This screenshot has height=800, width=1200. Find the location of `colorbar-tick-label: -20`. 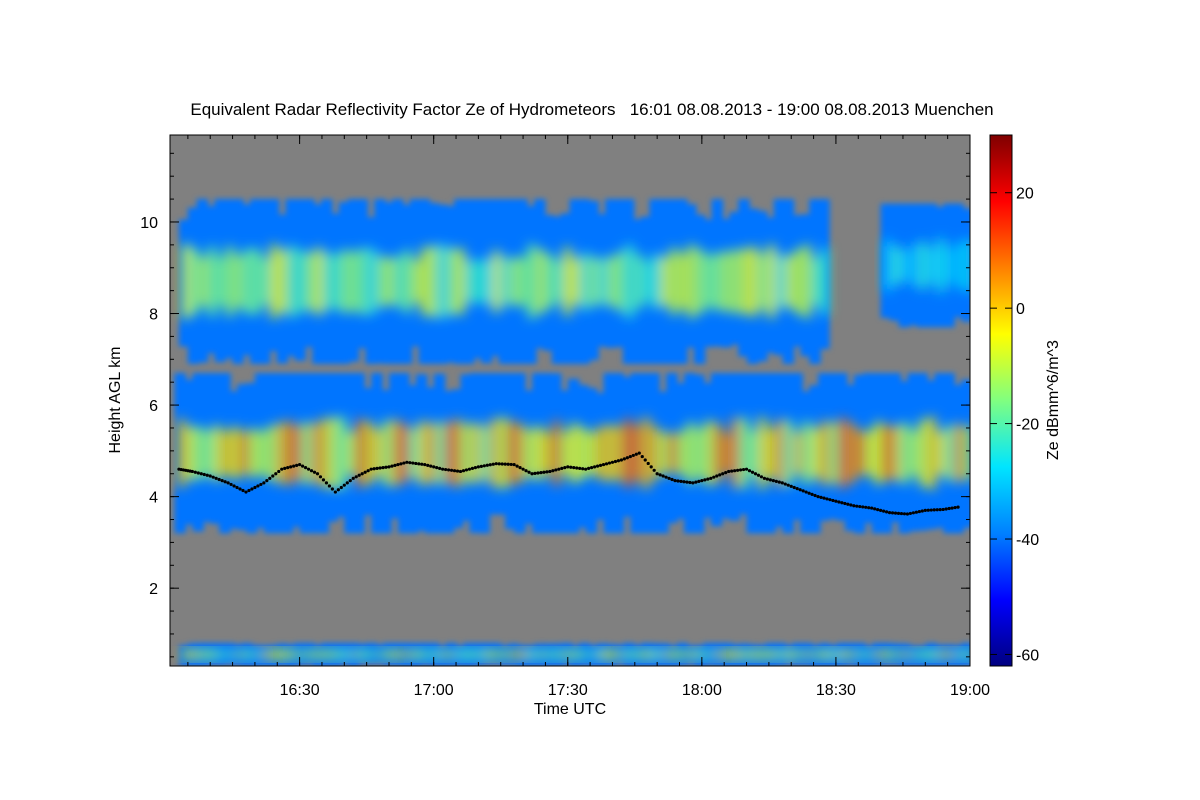

colorbar-tick-label: -20 is located at coordinates (1027, 425).